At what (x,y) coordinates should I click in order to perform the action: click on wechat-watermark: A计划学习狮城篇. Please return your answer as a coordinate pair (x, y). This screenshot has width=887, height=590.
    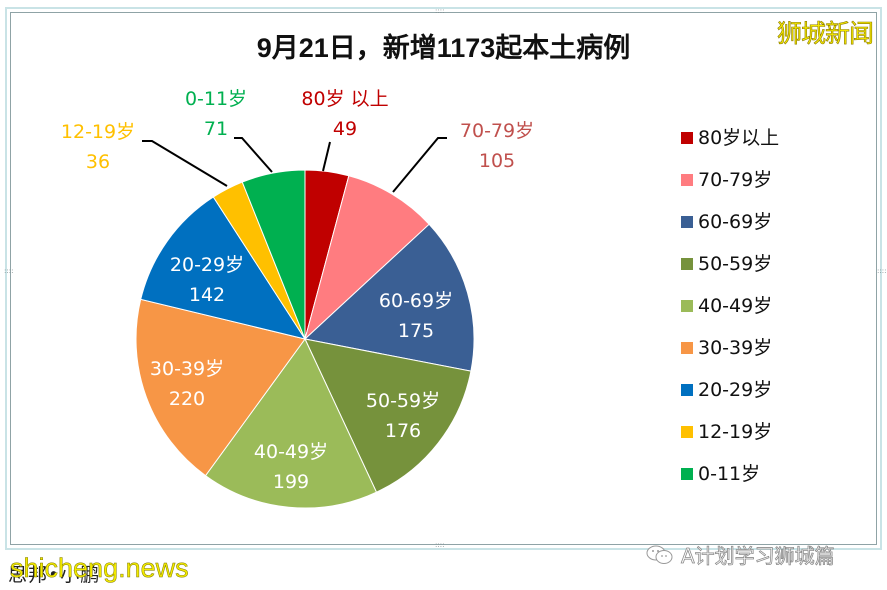
    Looking at the image, I should click on (740, 554).